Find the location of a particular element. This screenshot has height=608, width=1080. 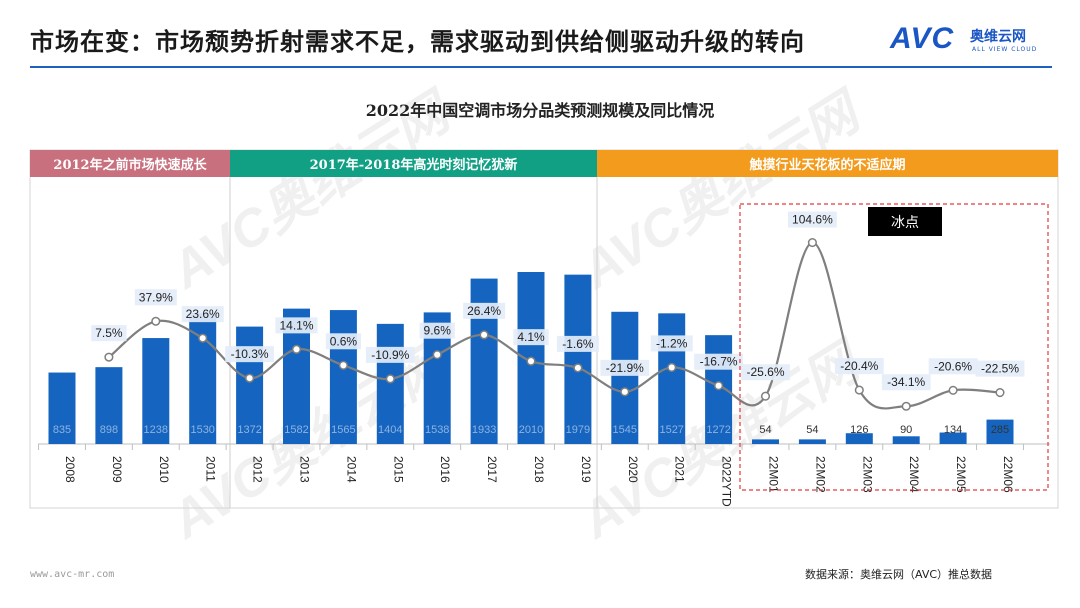

bar-value-label: 90 is located at coordinates (906, 430).